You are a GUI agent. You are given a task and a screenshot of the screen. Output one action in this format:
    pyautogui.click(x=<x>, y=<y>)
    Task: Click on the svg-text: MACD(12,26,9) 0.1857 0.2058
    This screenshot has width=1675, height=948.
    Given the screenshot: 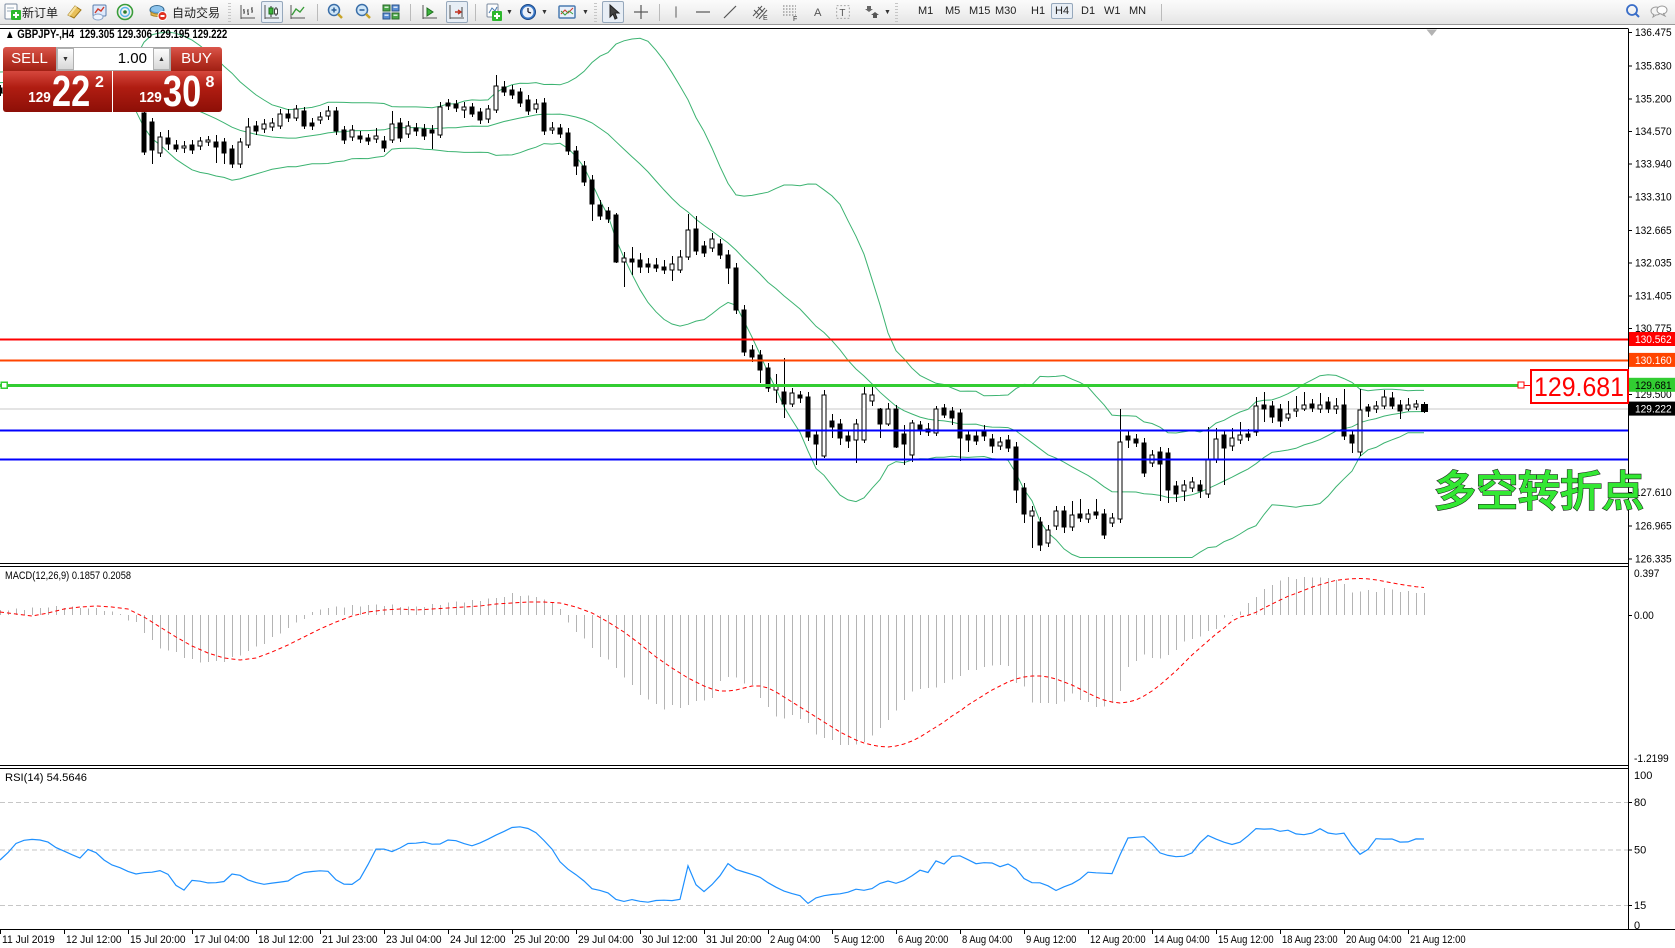 What is the action you would take?
    pyautogui.click(x=68, y=576)
    